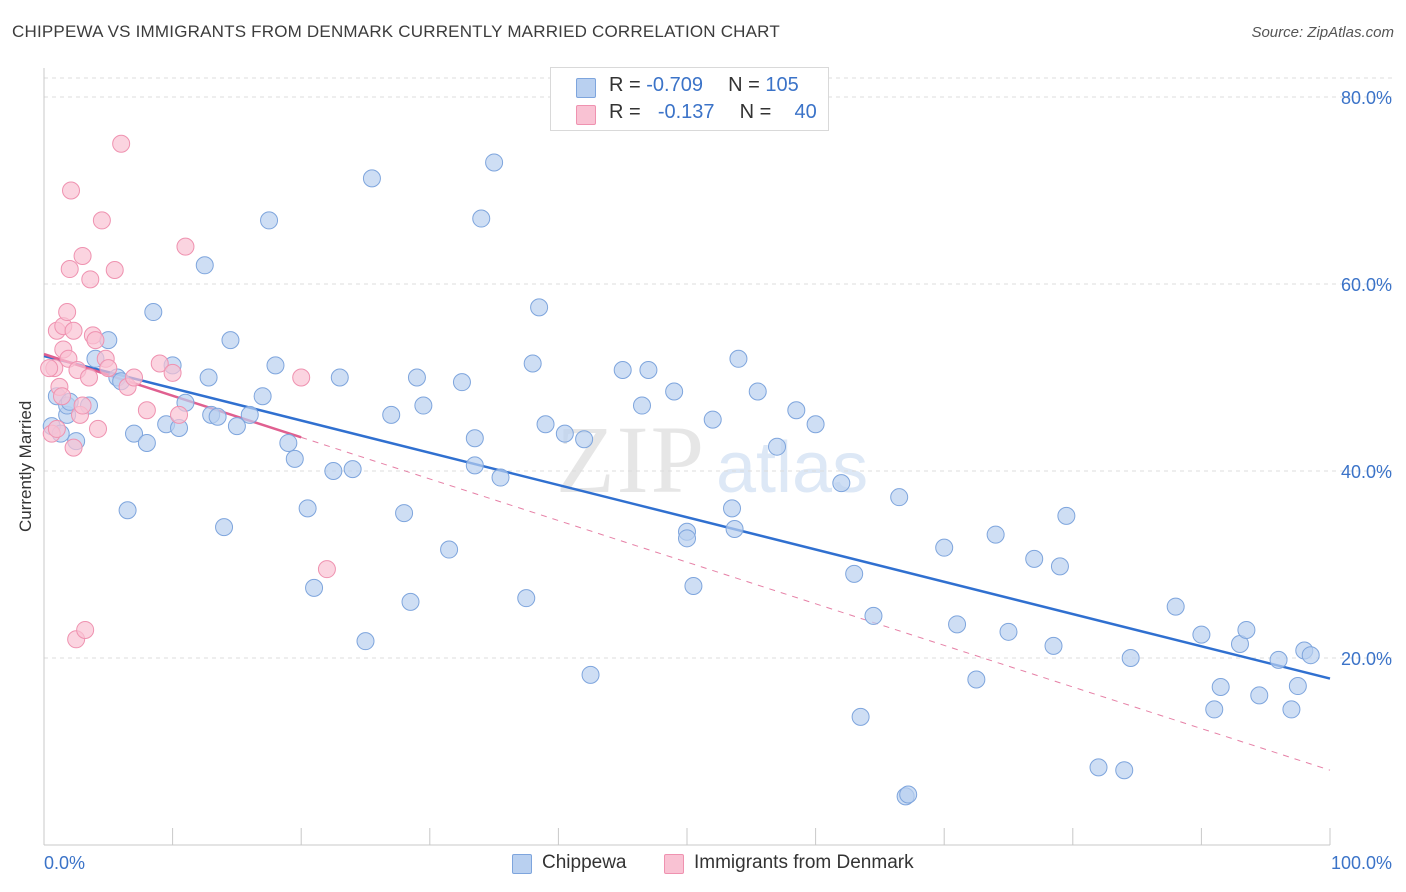  I want to click on r-value: -0.137, so click(686, 112).